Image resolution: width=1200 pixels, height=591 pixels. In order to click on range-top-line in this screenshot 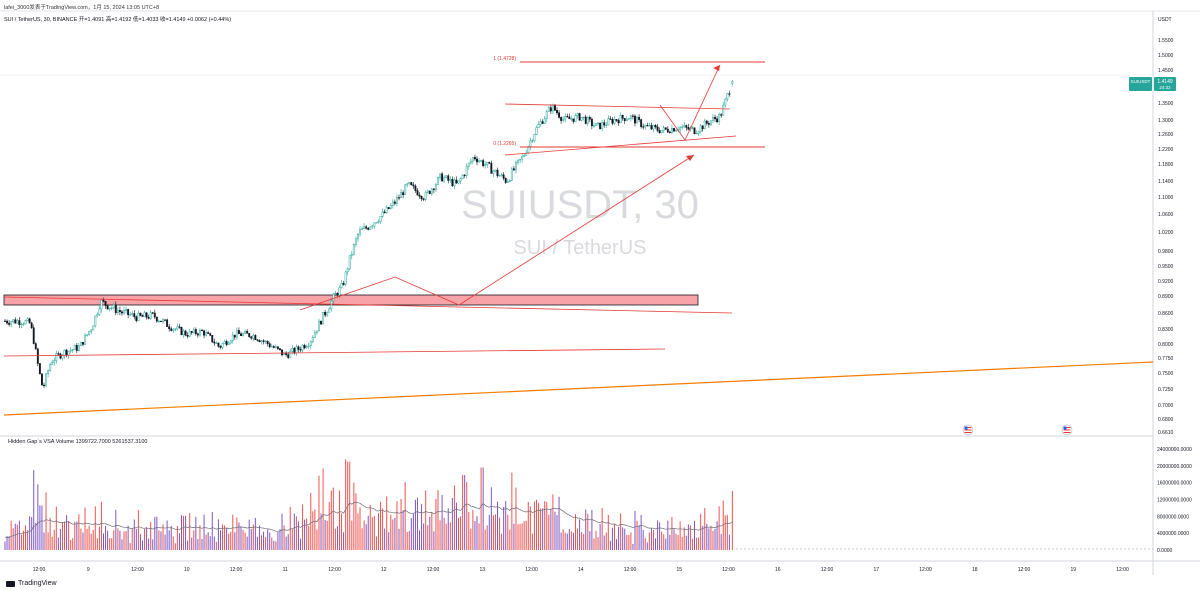, I will do `click(617, 106)`.